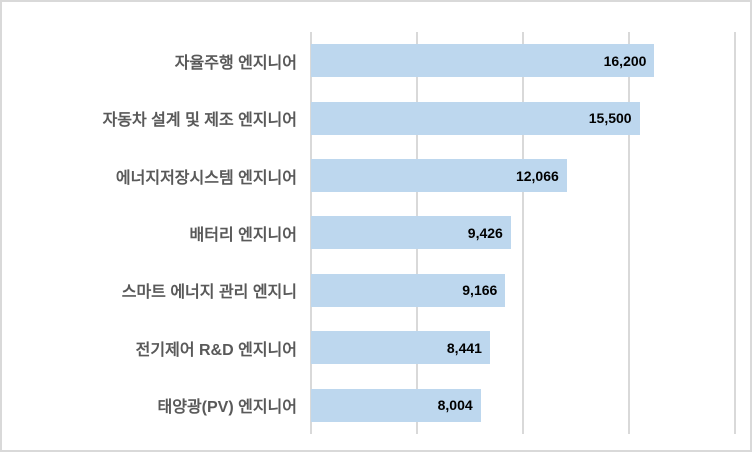  I want to click on category-label: 에너지저장시스템 엔지니어, so click(206, 178).